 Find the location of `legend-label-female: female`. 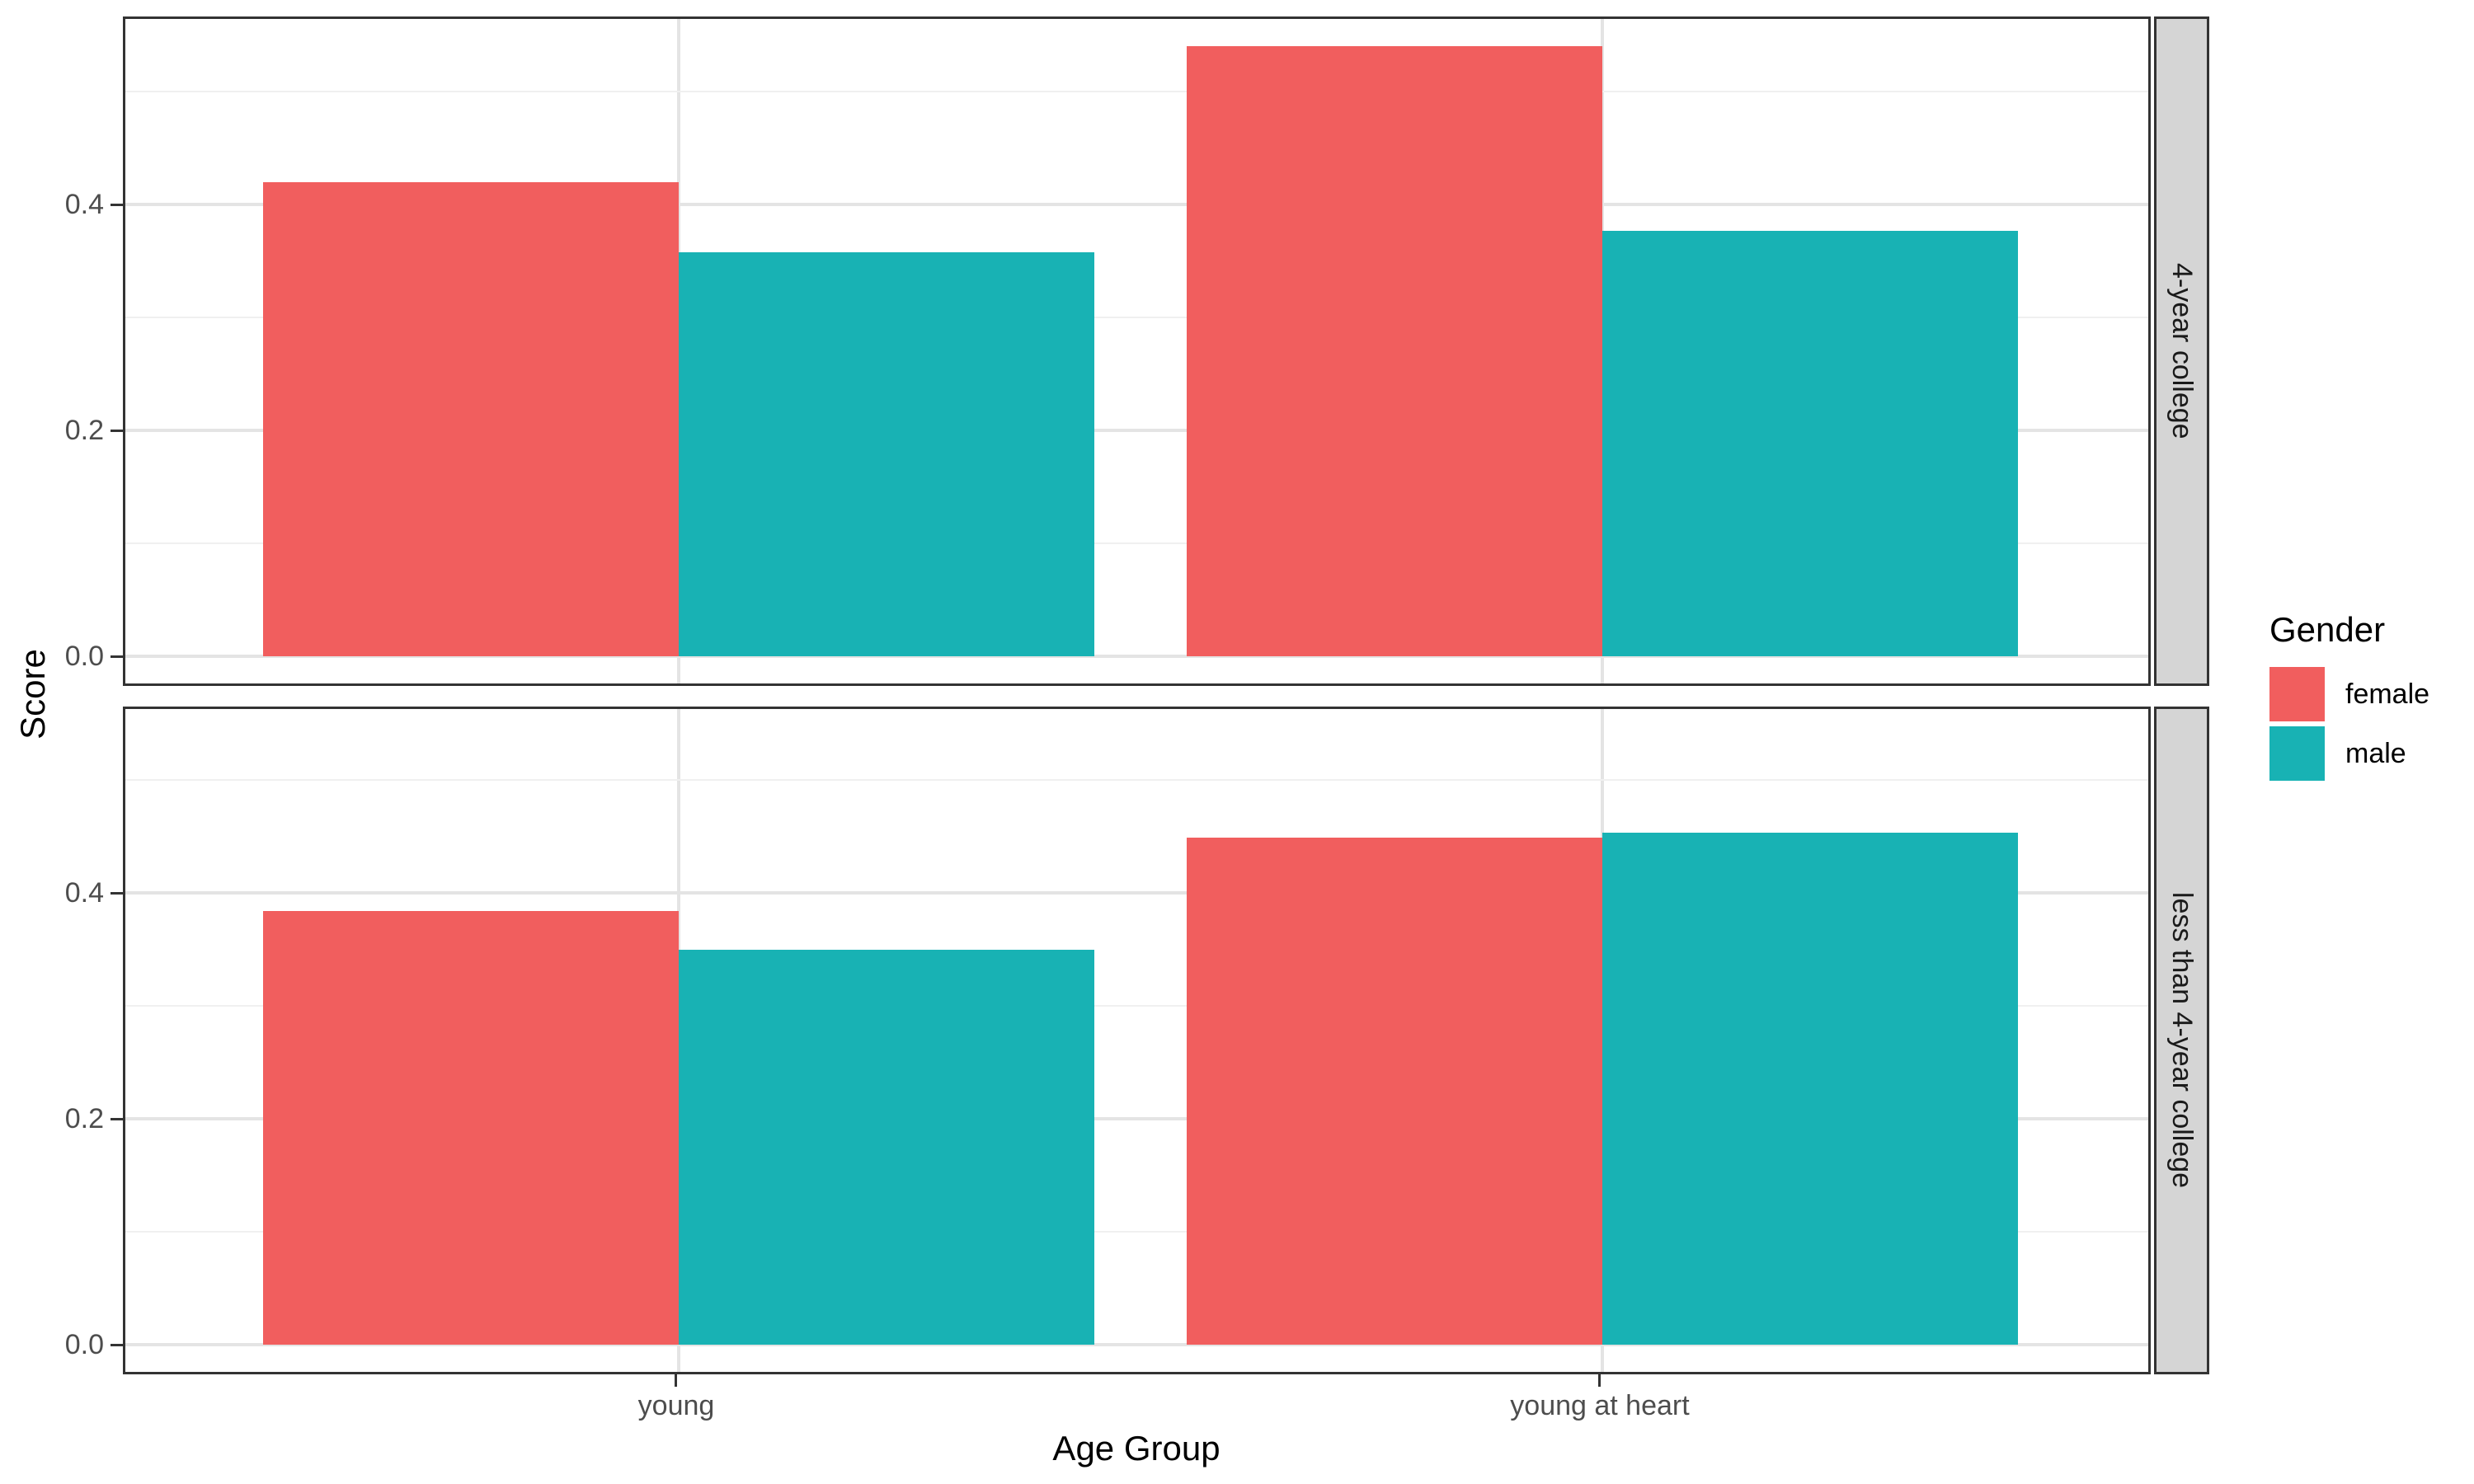

legend-label-female: female is located at coordinates (2387, 694).